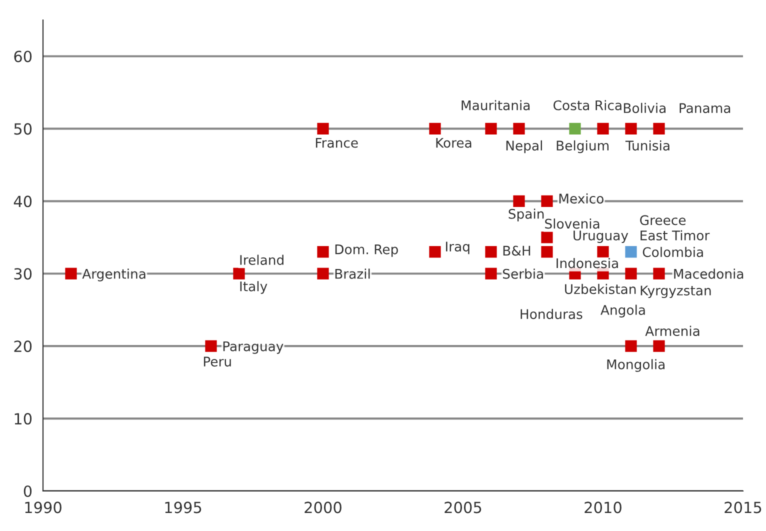 This screenshot has height=531, width=766. What do you see at coordinates (663, 220) in the screenshot?
I see `annotation: Greece` at bounding box center [663, 220].